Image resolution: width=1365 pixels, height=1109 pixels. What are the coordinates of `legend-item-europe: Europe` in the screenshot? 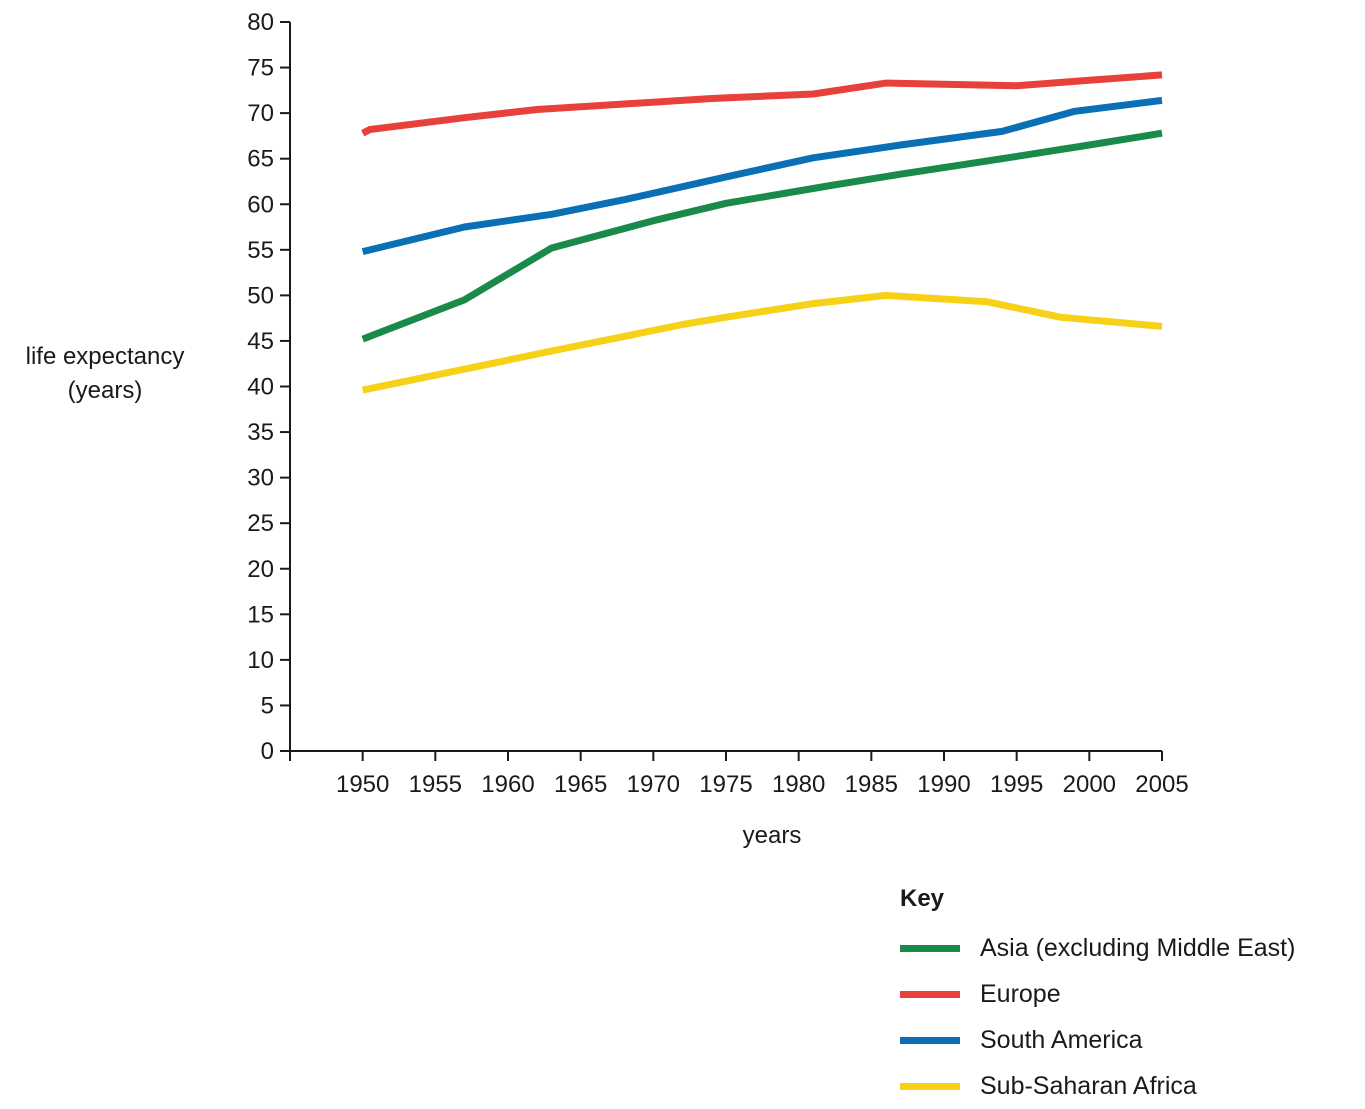 It's located at (1097, 994).